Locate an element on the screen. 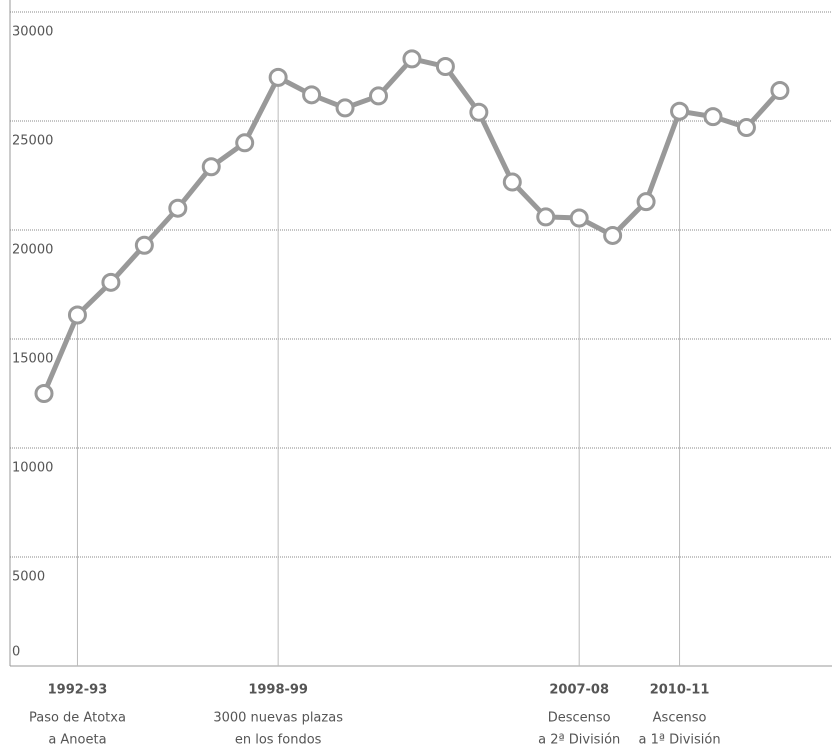 This screenshot has width=832, height=747. y-tick-label: 5000 is located at coordinates (28, 577).